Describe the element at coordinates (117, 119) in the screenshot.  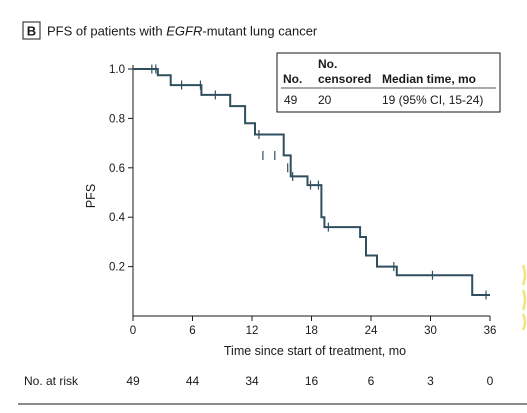
I see `y-tick-label: 0.8` at that location.